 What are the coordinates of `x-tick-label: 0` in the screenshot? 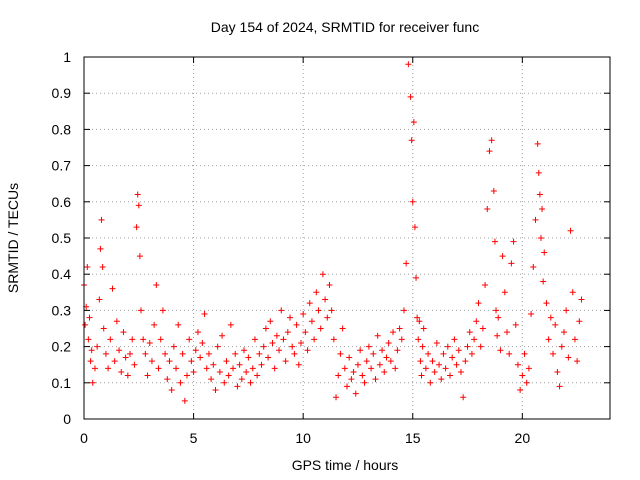 It's located at (84, 438).